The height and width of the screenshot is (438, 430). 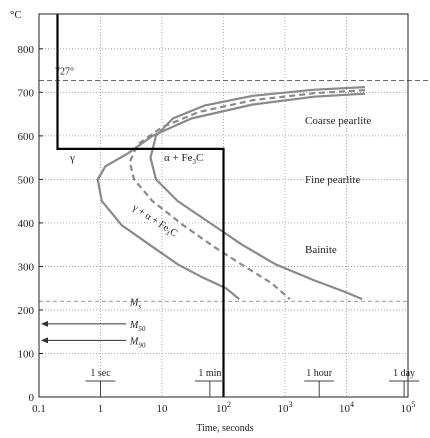 What do you see at coordinates (135, 303) in the screenshot?
I see `label-ms: Ms` at bounding box center [135, 303].